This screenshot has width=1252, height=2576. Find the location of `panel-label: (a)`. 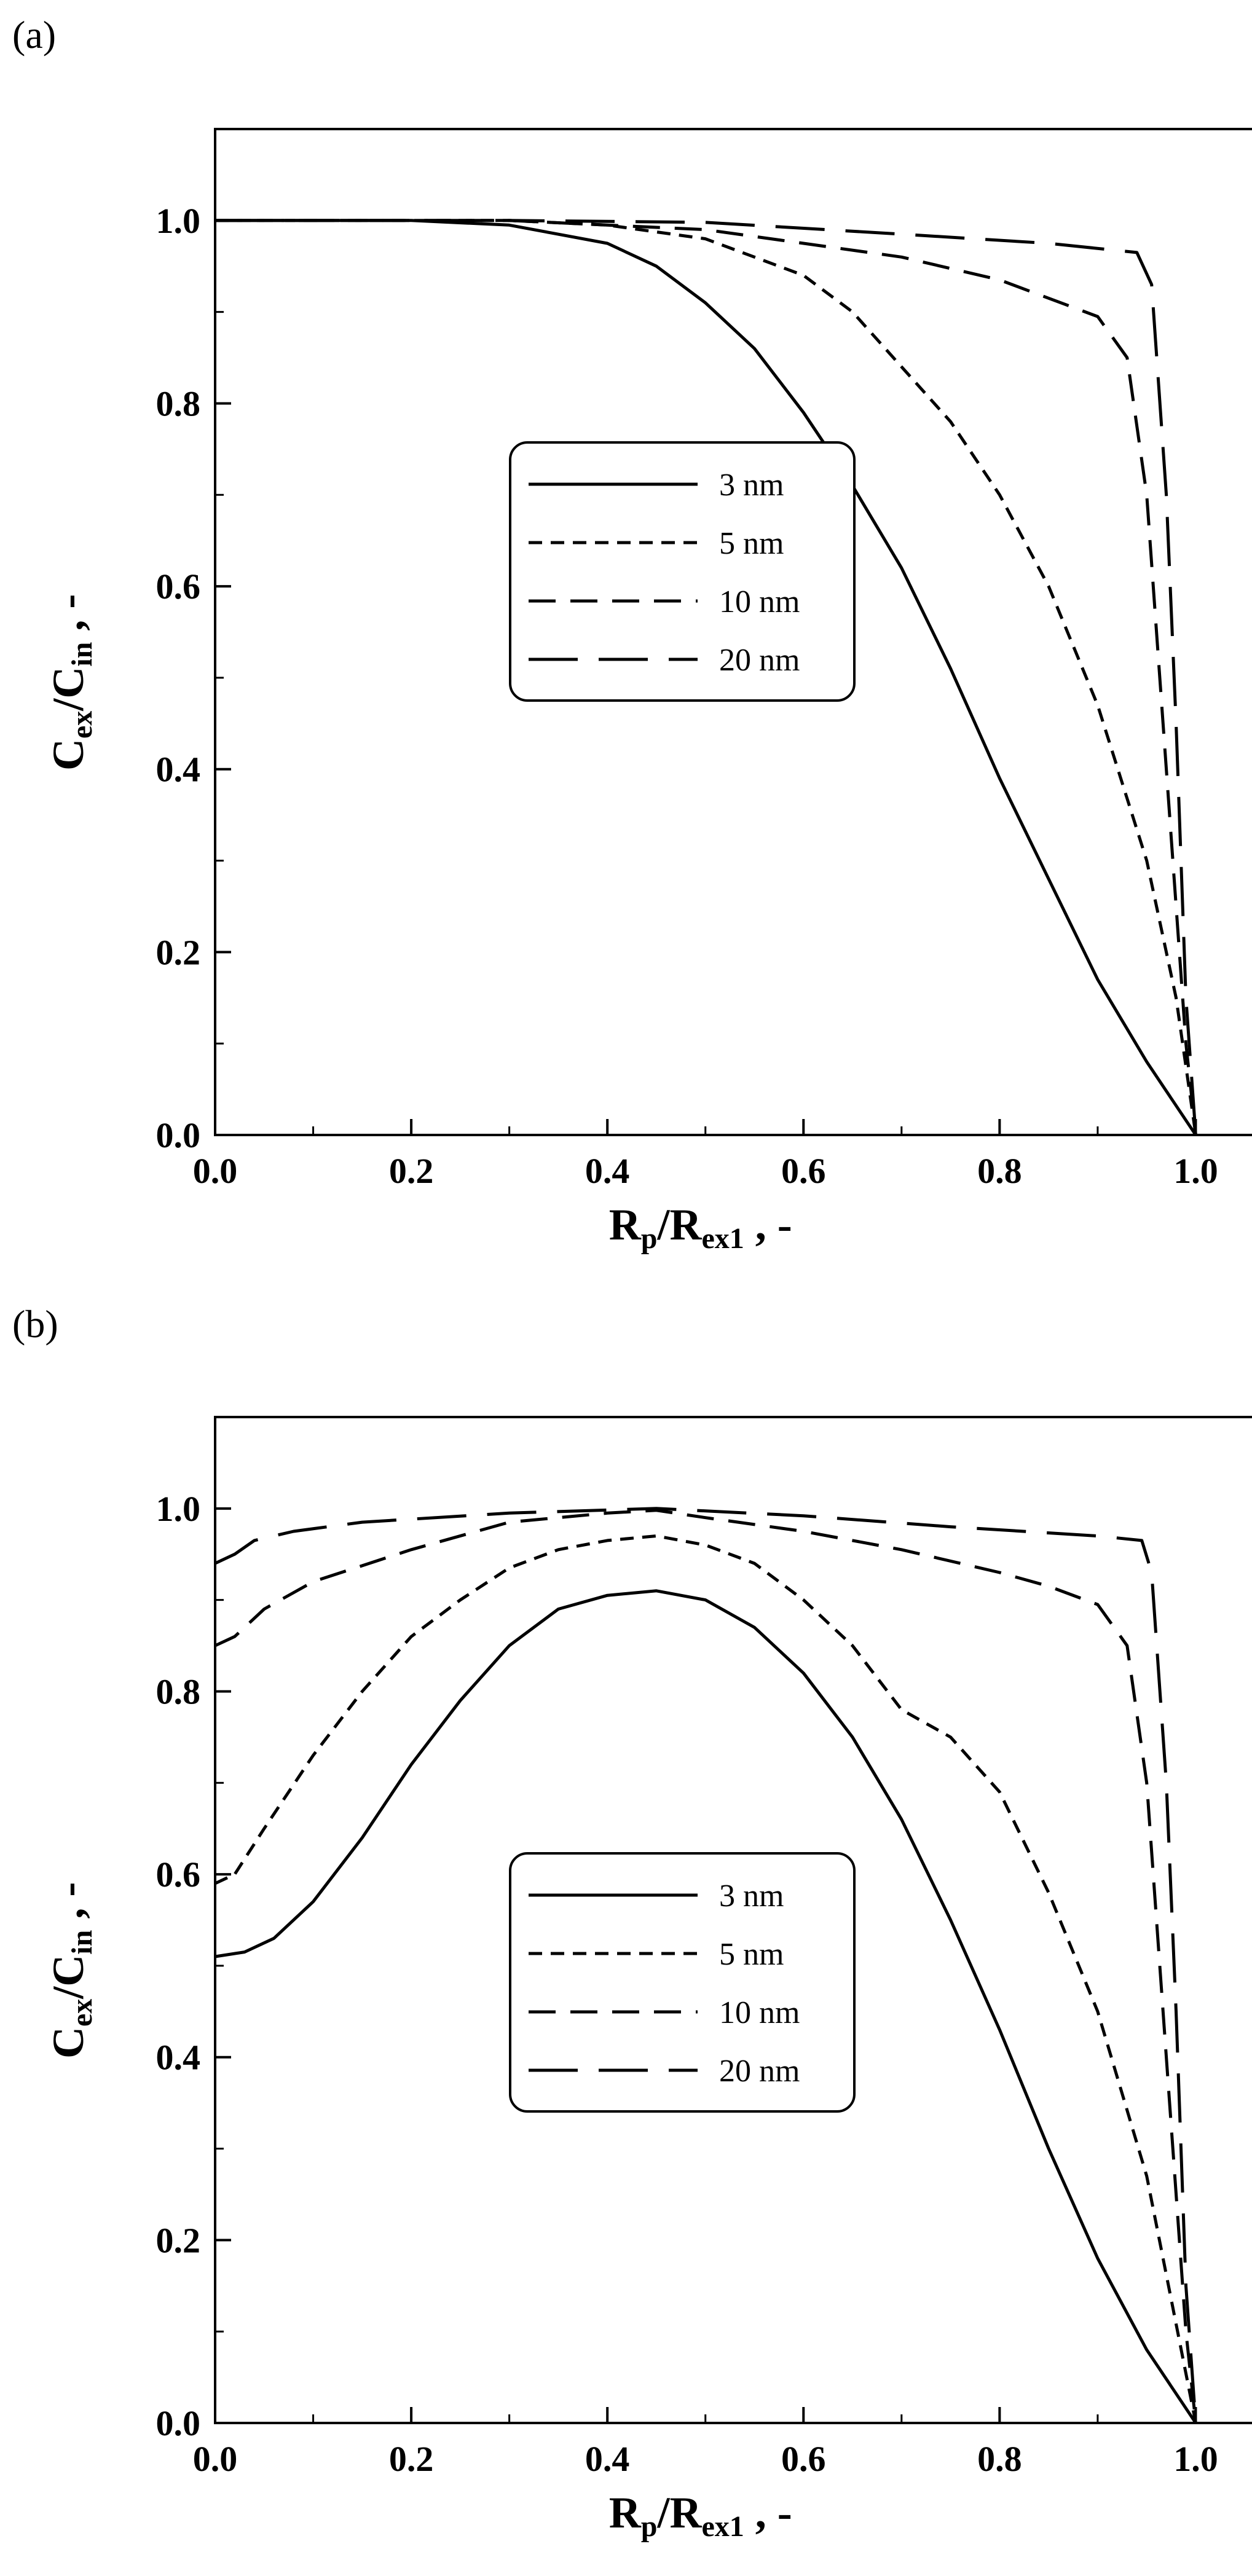

panel-label: (a) is located at coordinates (34, 35).